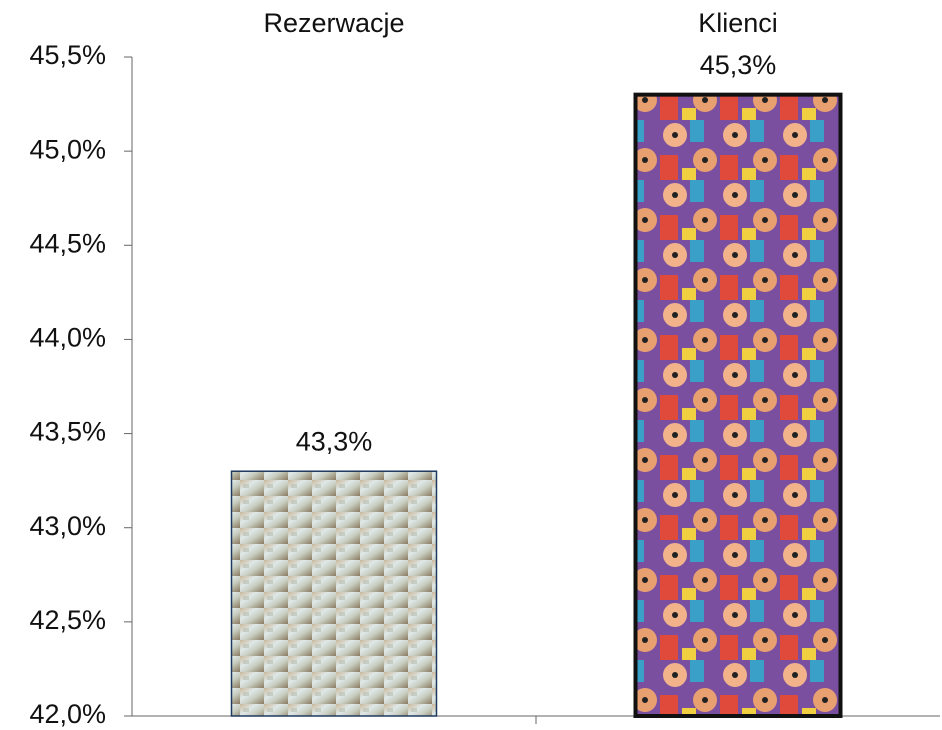  What do you see at coordinates (67, 620) in the screenshot?
I see `y-tick-label: 42,5%` at bounding box center [67, 620].